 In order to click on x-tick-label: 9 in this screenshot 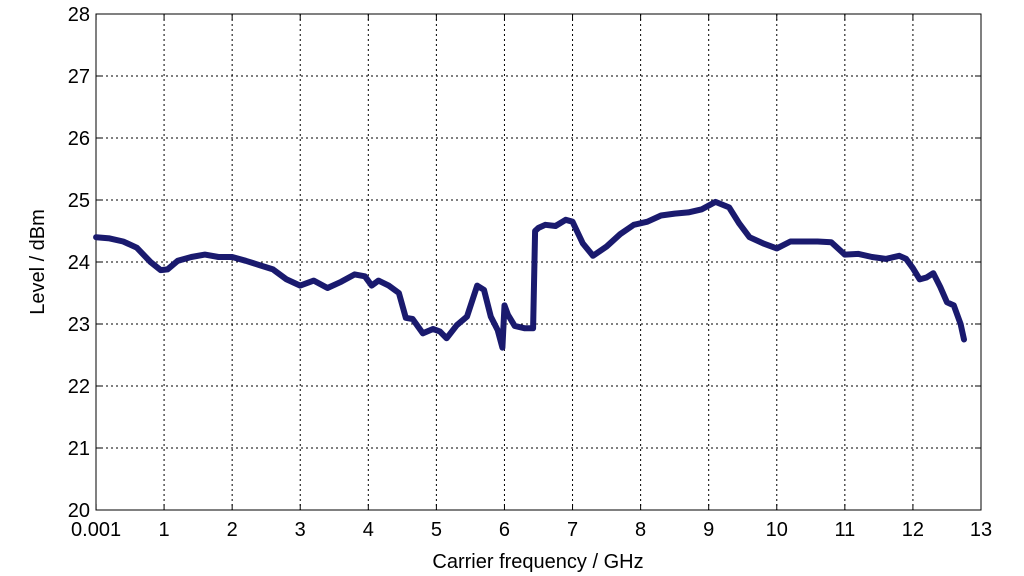, I will do `click(708, 530)`.